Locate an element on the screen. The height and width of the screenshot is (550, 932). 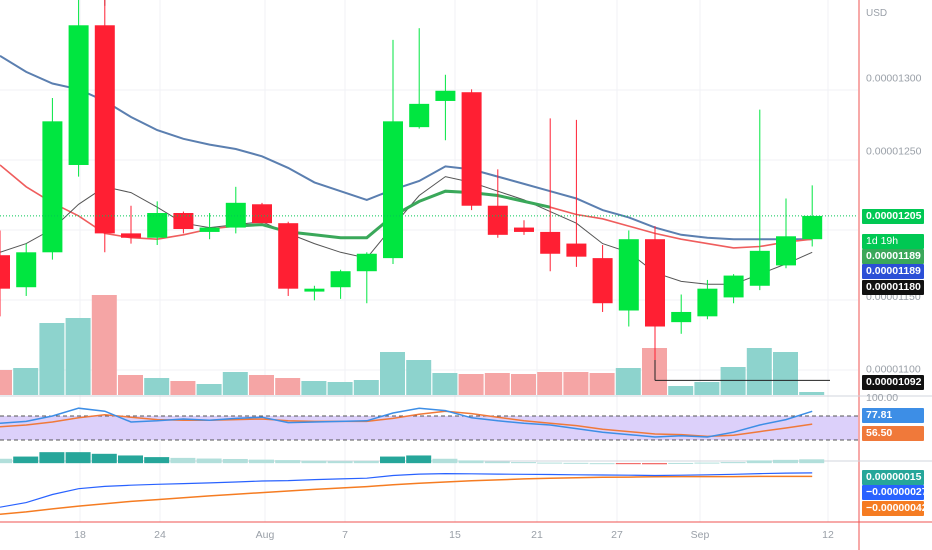
countdown-tag: 1d 19h is located at coordinates (893, 241).